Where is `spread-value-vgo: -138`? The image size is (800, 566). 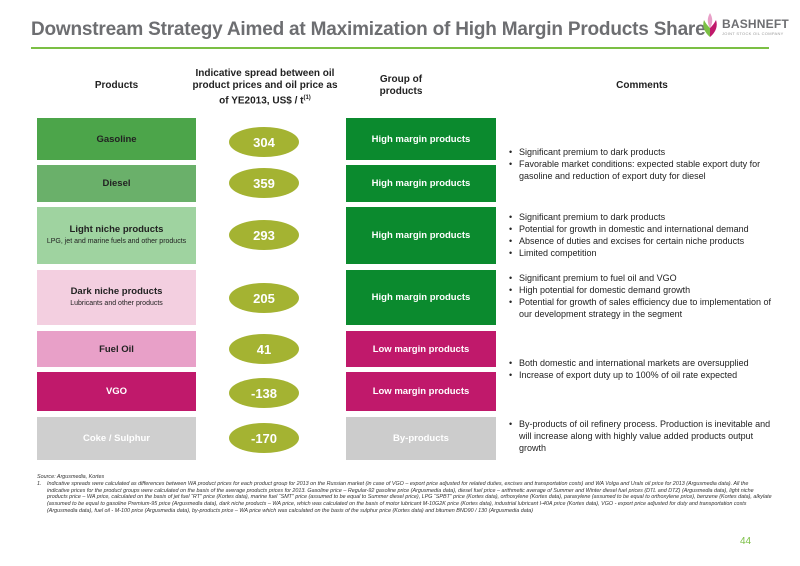
spread-value-vgo: -138 is located at coordinates (264, 393).